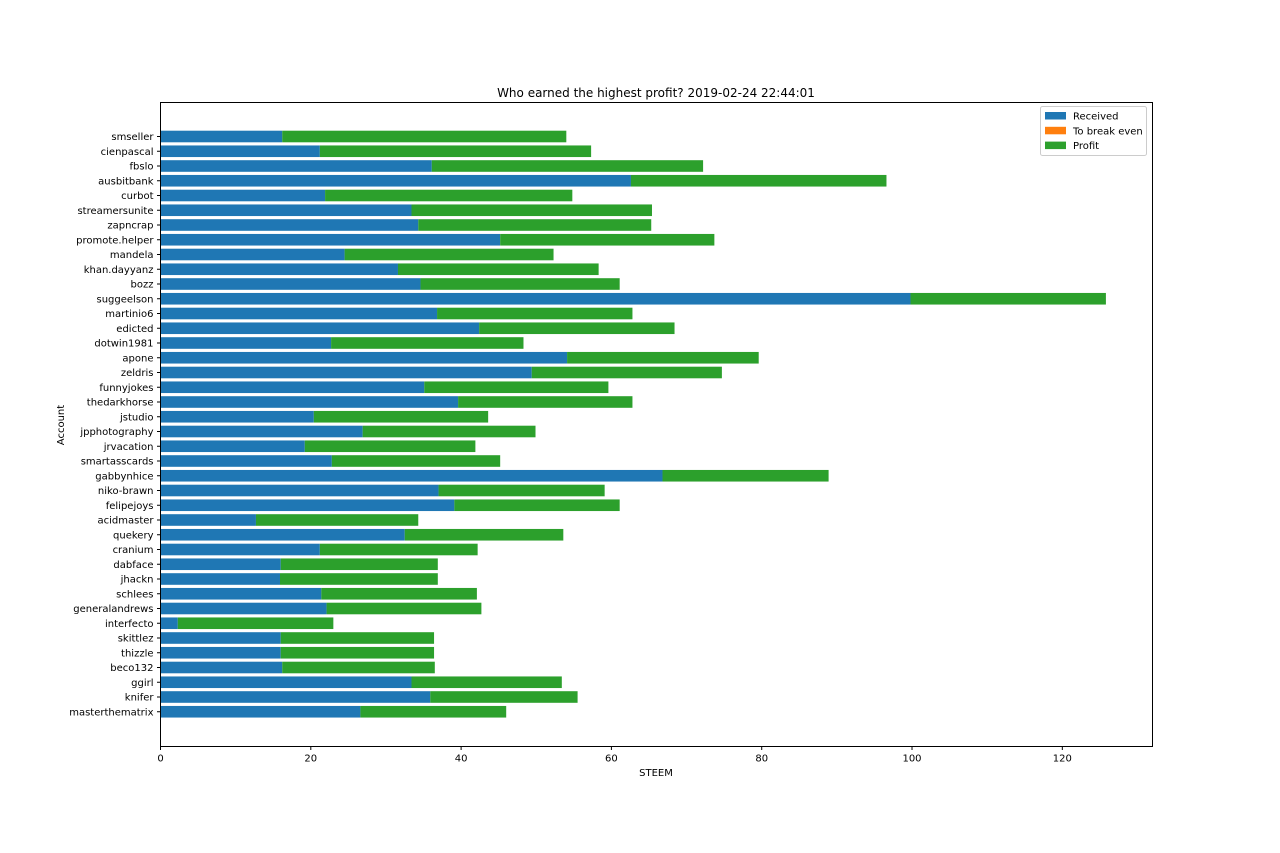 Image resolution: width=1280 pixels, height=853 pixels. I want to click on bar-profit-jpphotography, so click(449, 431).